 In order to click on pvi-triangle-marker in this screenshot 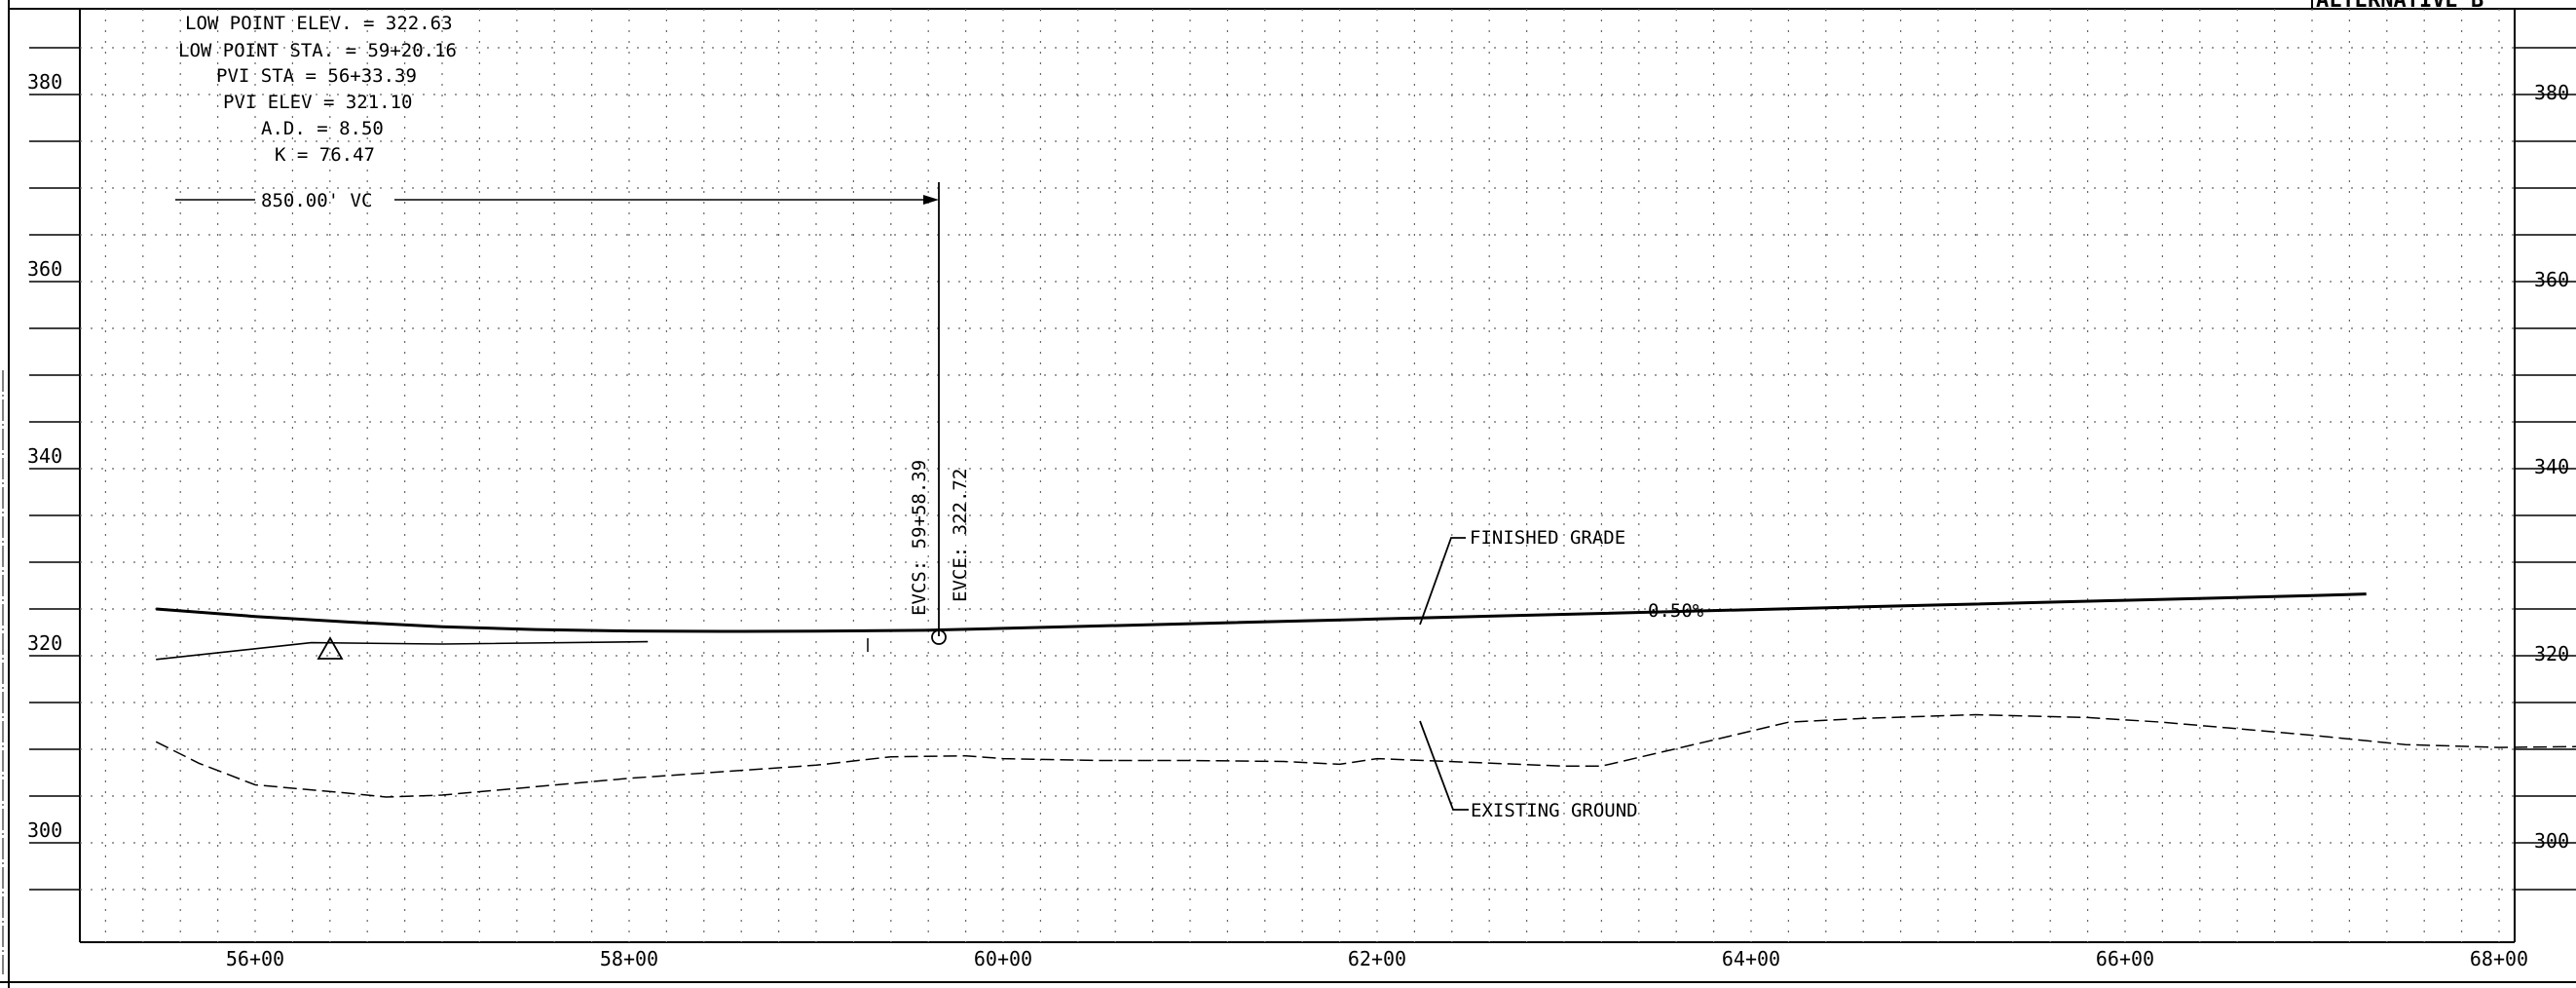, I will do `click(330, 648)`.